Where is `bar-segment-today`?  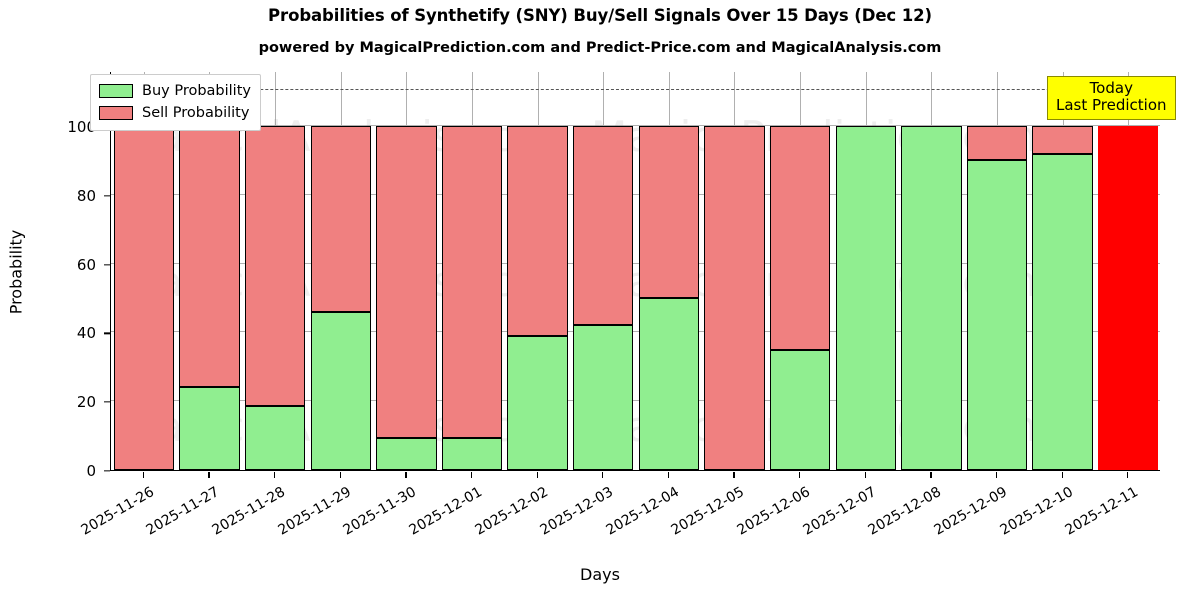
bar-segment-today is located at coordinates (1128, 298).